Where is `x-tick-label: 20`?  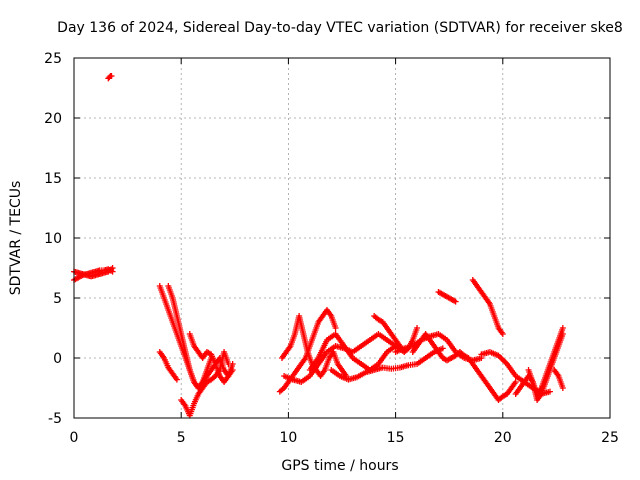
x-tick-label: 20 is located at coordinates (503, 438).